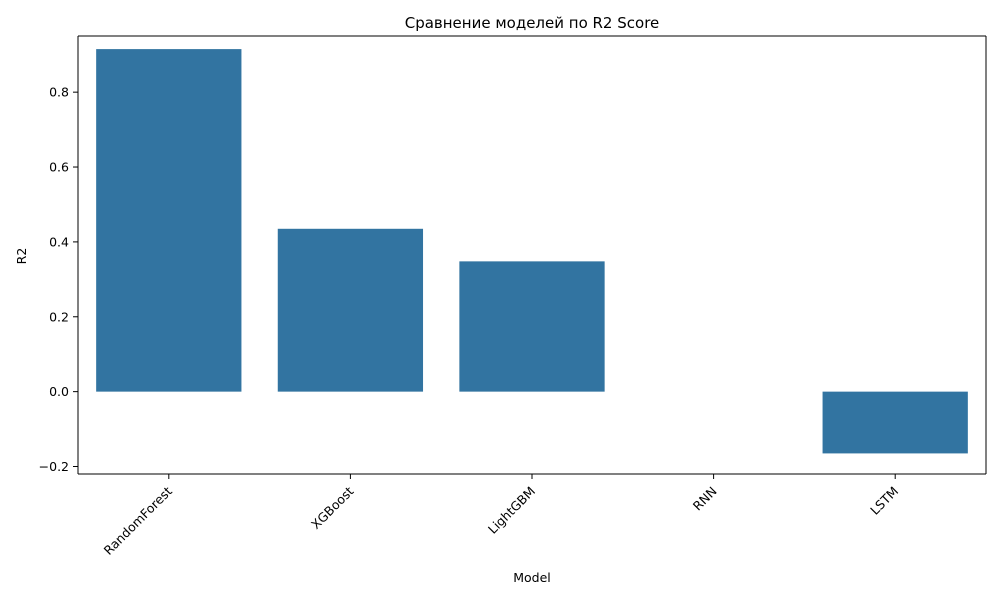 This screenshot has width=1000, height=600. Describe the element at coordinates (59, 316) in the screenshot. I see `y-tick-label: 0.2` at that location.